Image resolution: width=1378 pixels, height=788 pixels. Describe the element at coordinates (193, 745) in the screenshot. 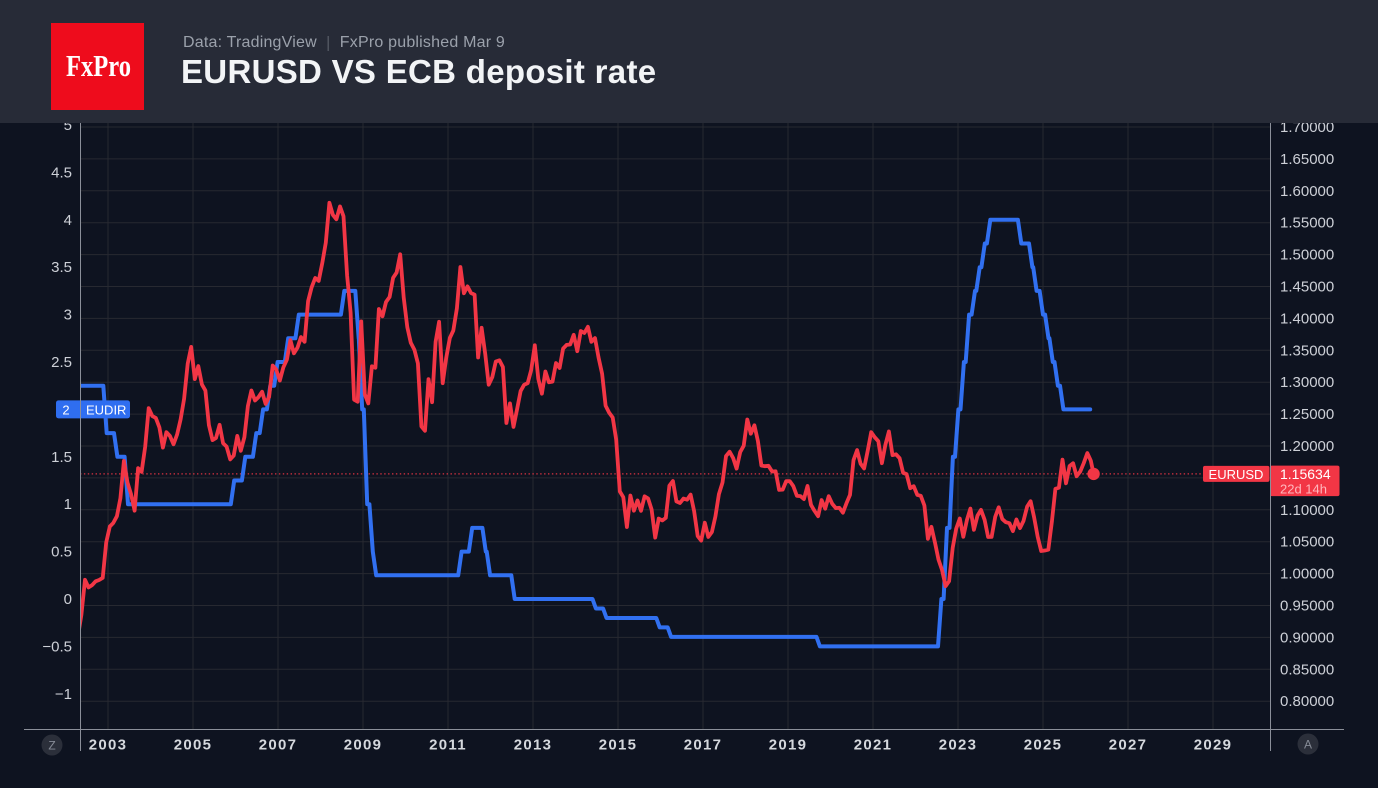

I see `svg-text: 2005` at that location.